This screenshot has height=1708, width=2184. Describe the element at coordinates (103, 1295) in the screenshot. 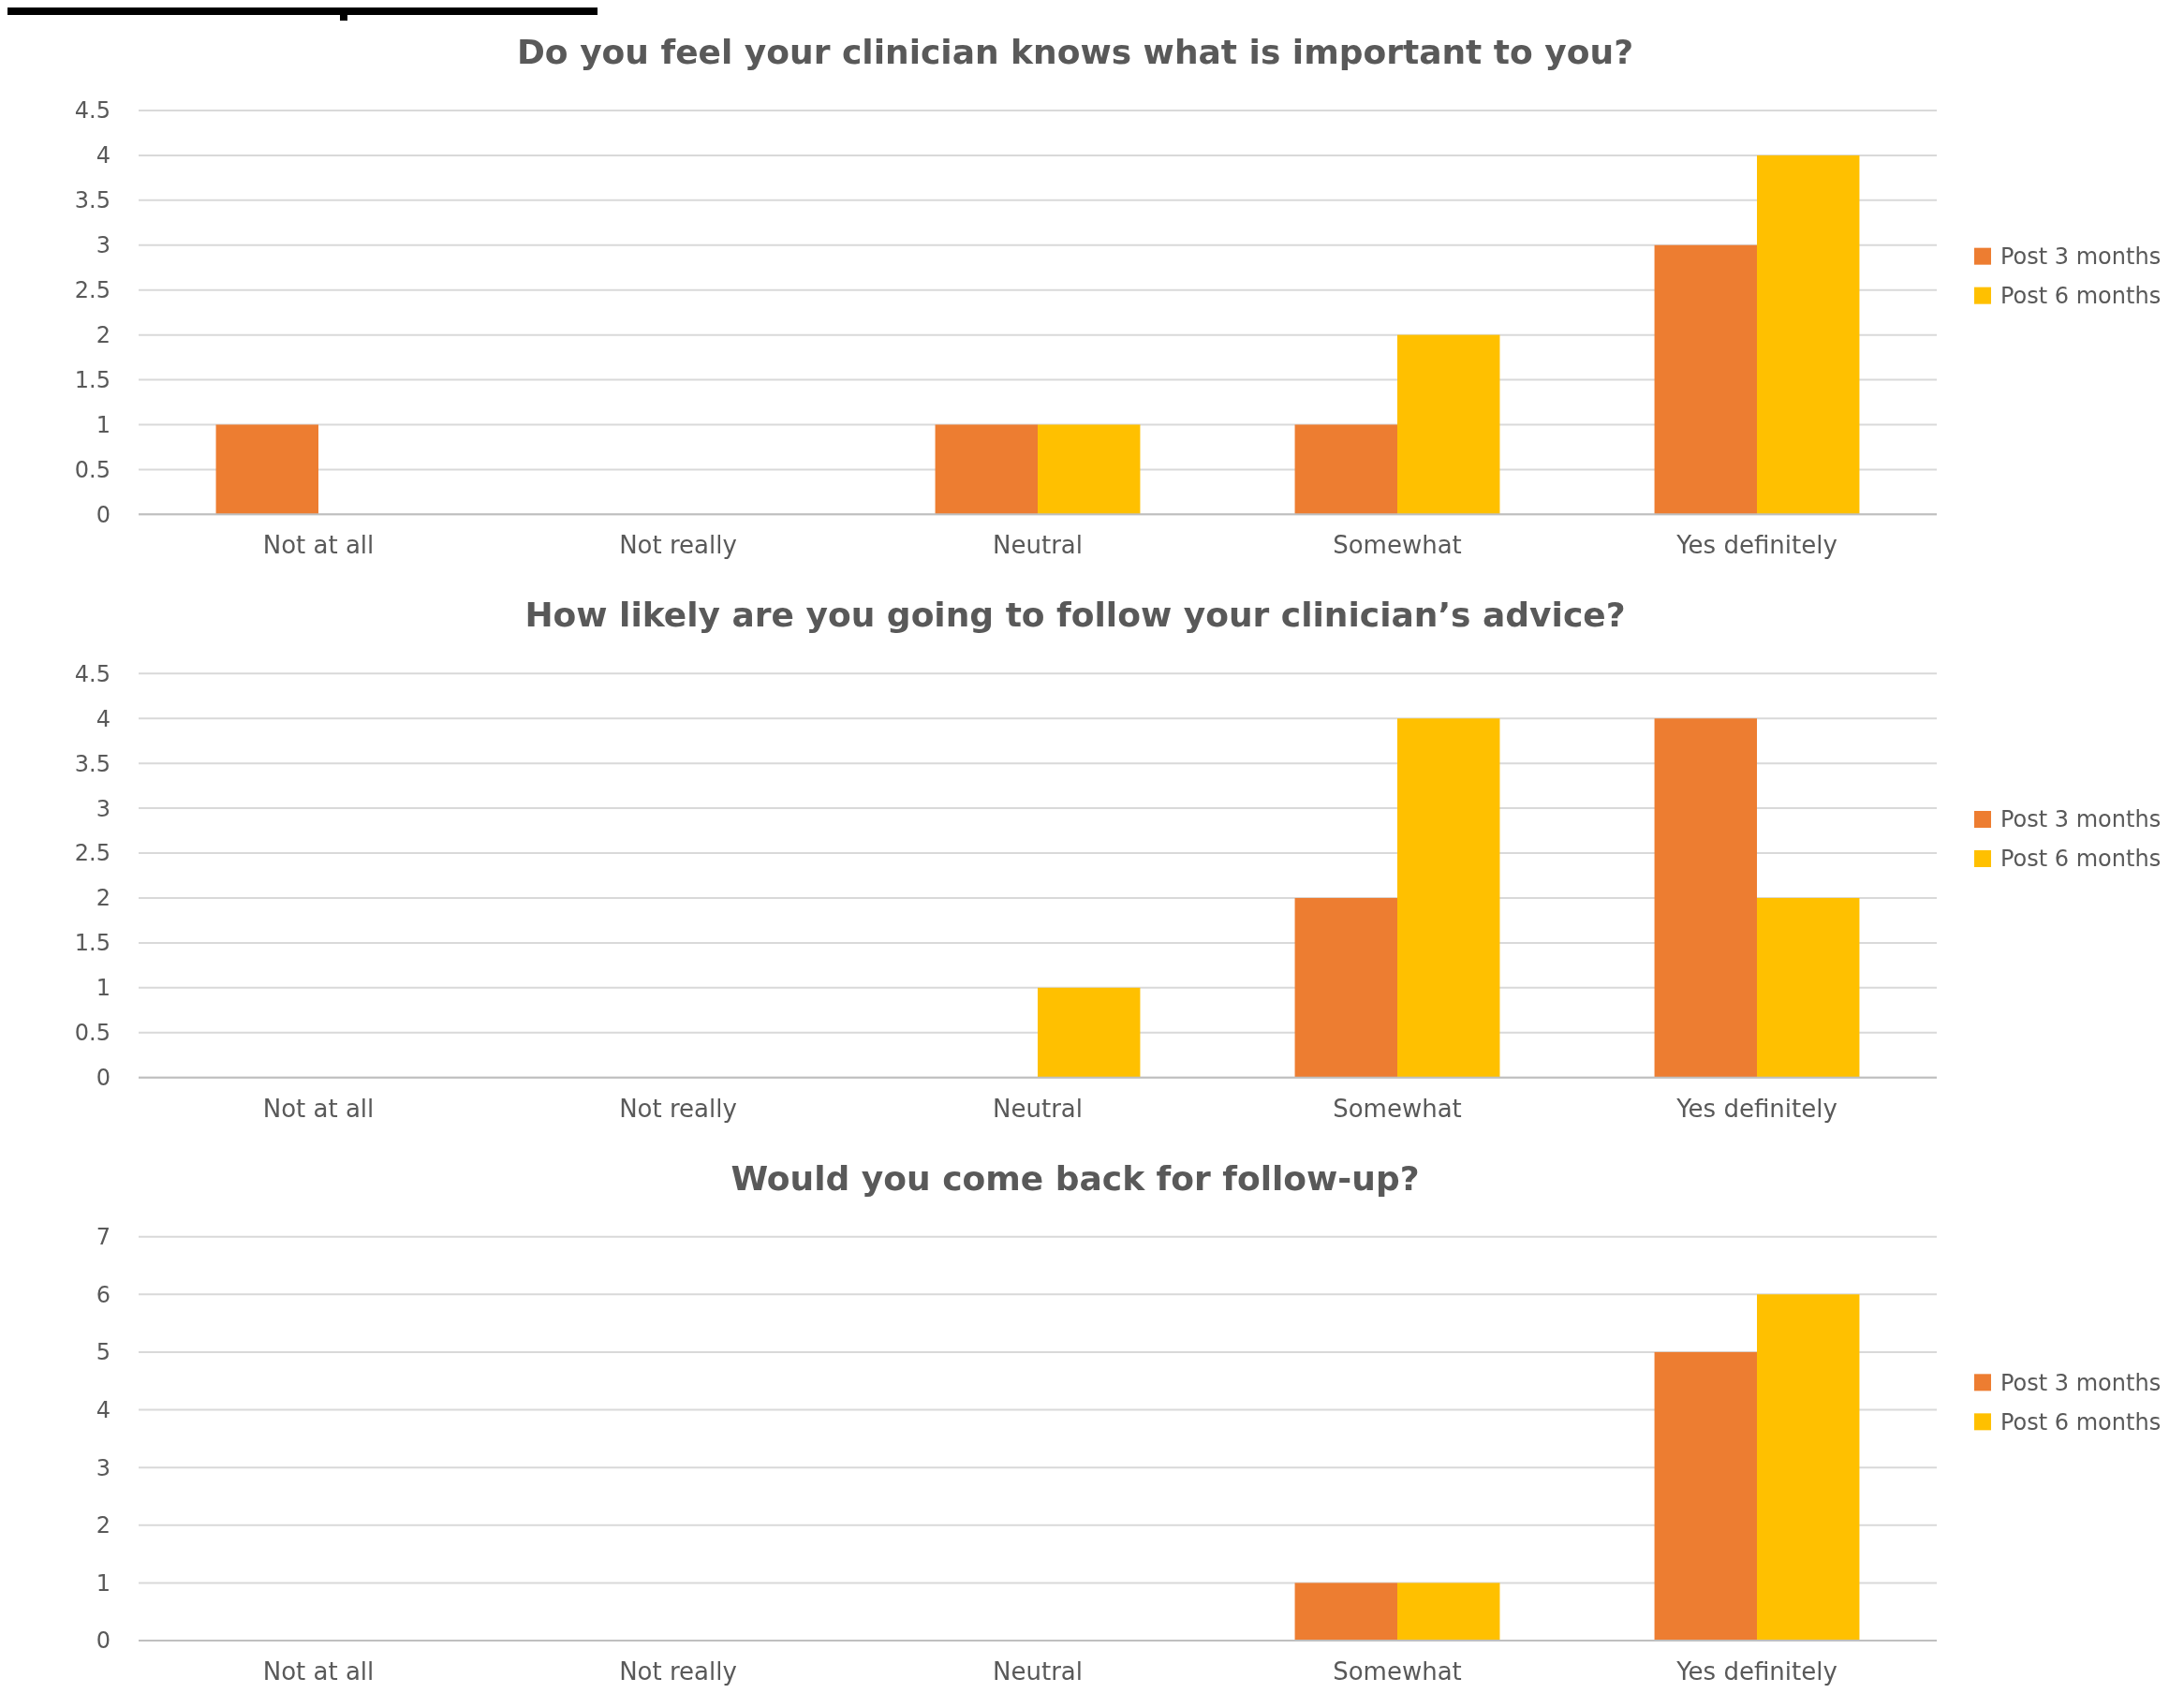

I see `y-tick-label: 6` at that location.